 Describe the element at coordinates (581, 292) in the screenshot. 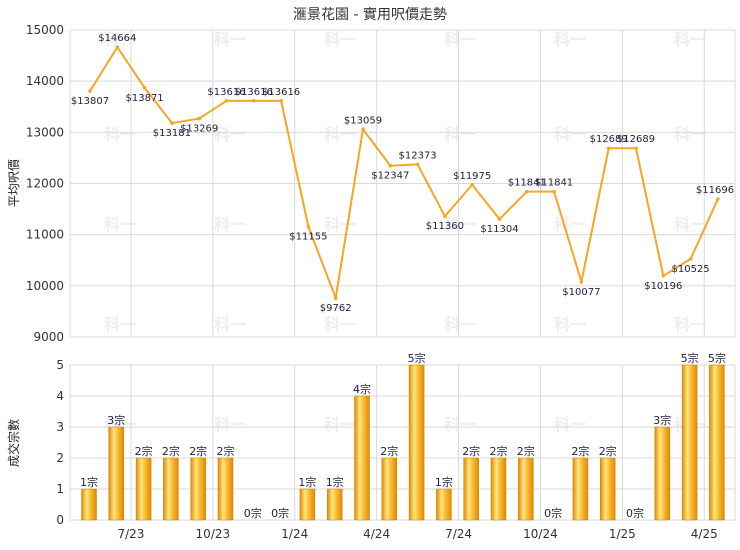

I see `price-data-label: $10077` at that location.